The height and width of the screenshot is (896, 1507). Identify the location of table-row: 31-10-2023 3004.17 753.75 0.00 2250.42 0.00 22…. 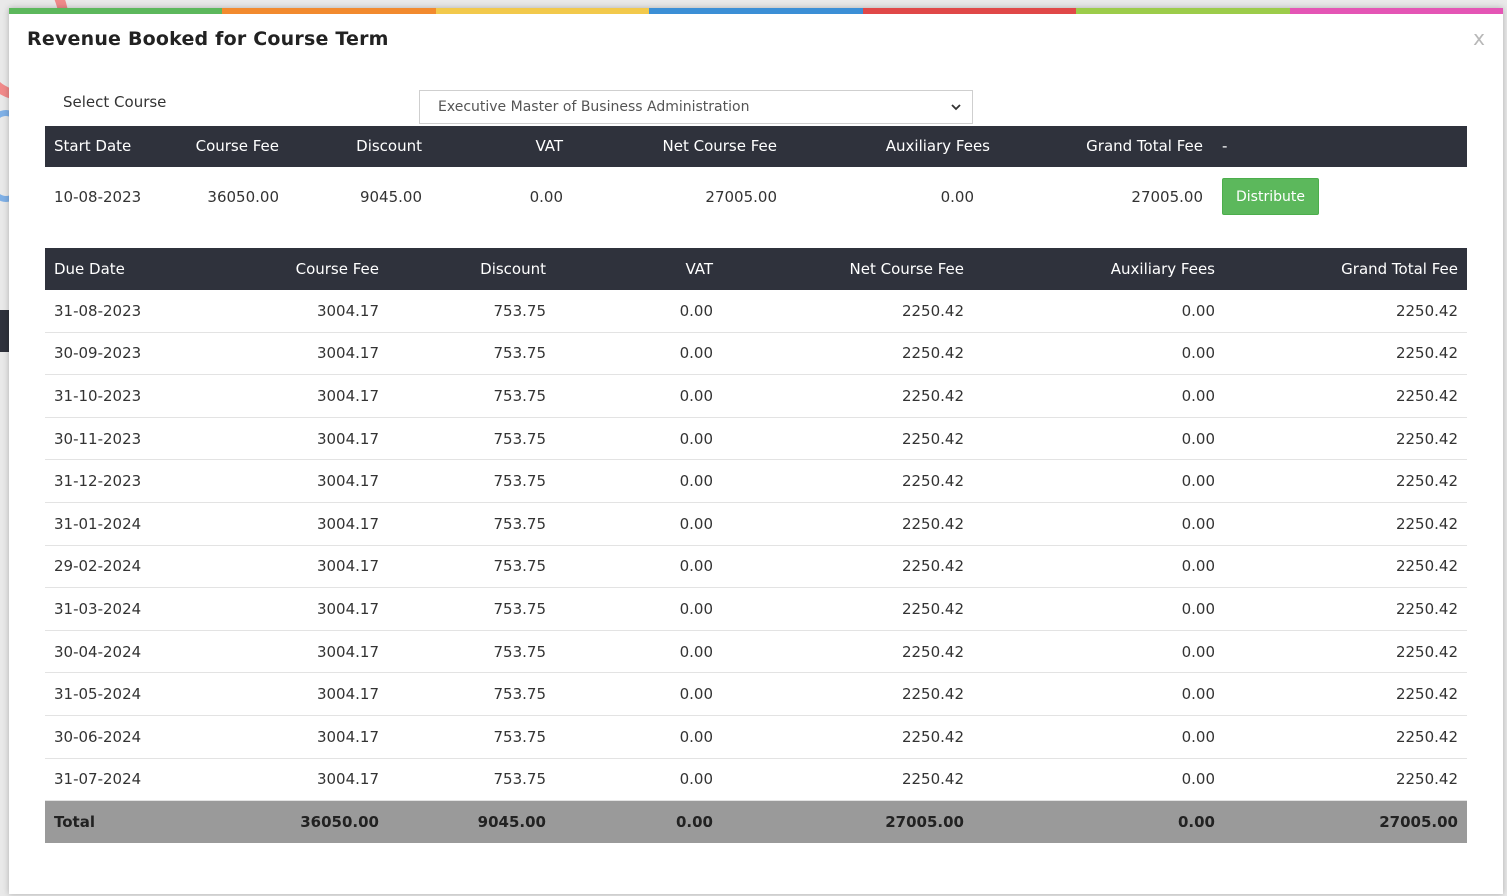
(756, 396).